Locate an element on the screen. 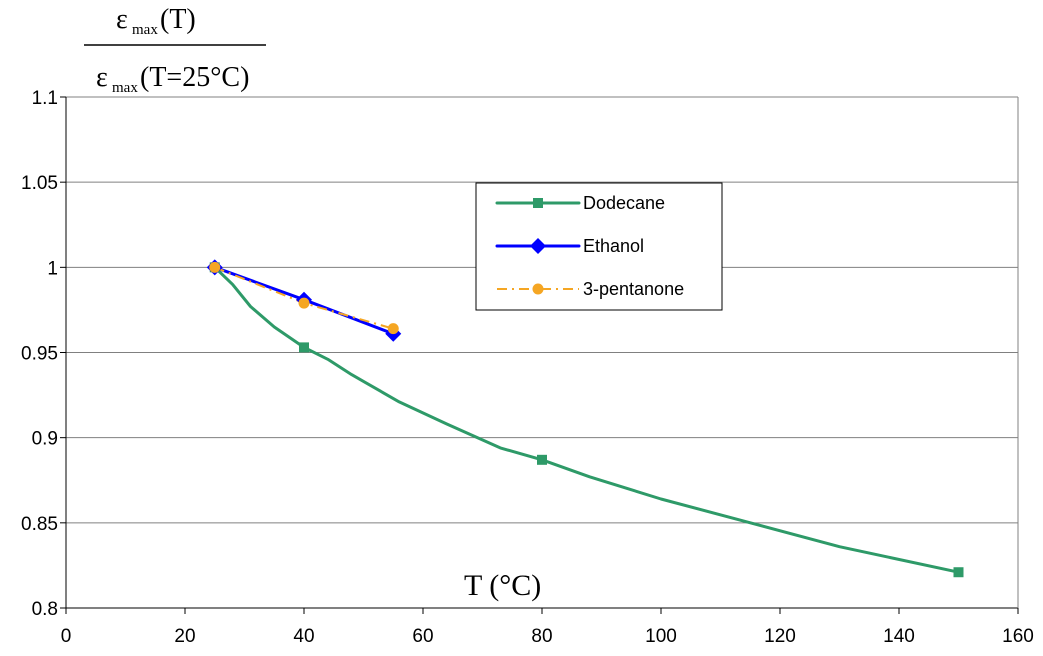 This screenshot has height=656, width=1043. legend-marker-3-pentanone is located at coordinates (538, 289).